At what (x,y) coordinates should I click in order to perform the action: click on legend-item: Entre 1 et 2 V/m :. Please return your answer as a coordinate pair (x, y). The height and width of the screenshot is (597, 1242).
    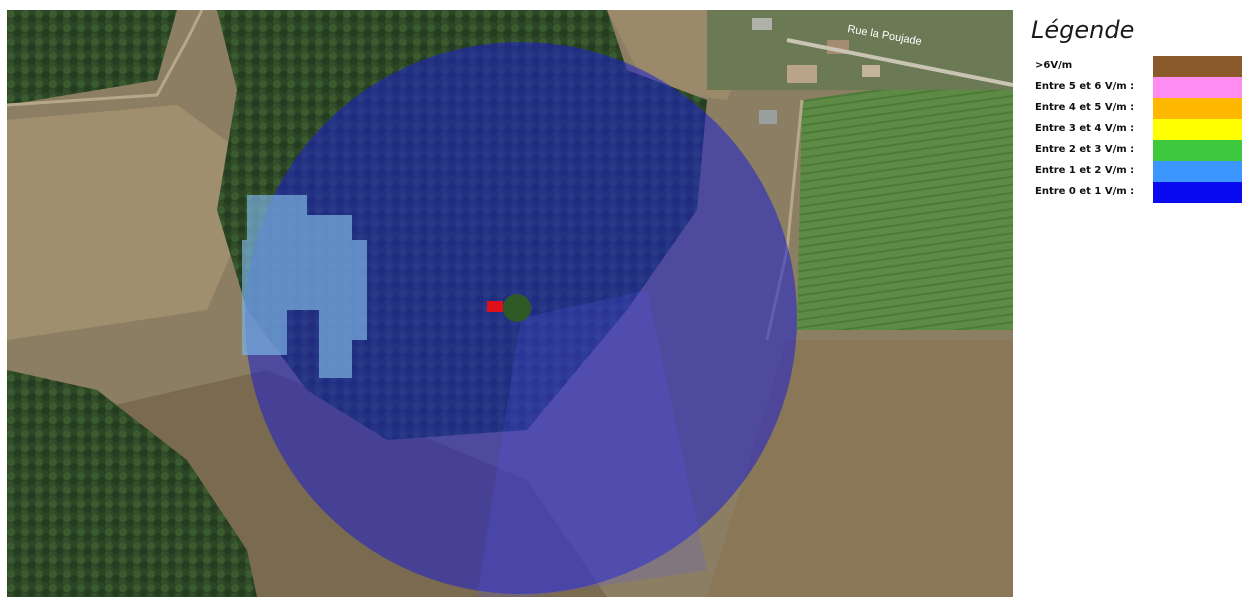
    Looking at the image, I should click on (1136, 171).